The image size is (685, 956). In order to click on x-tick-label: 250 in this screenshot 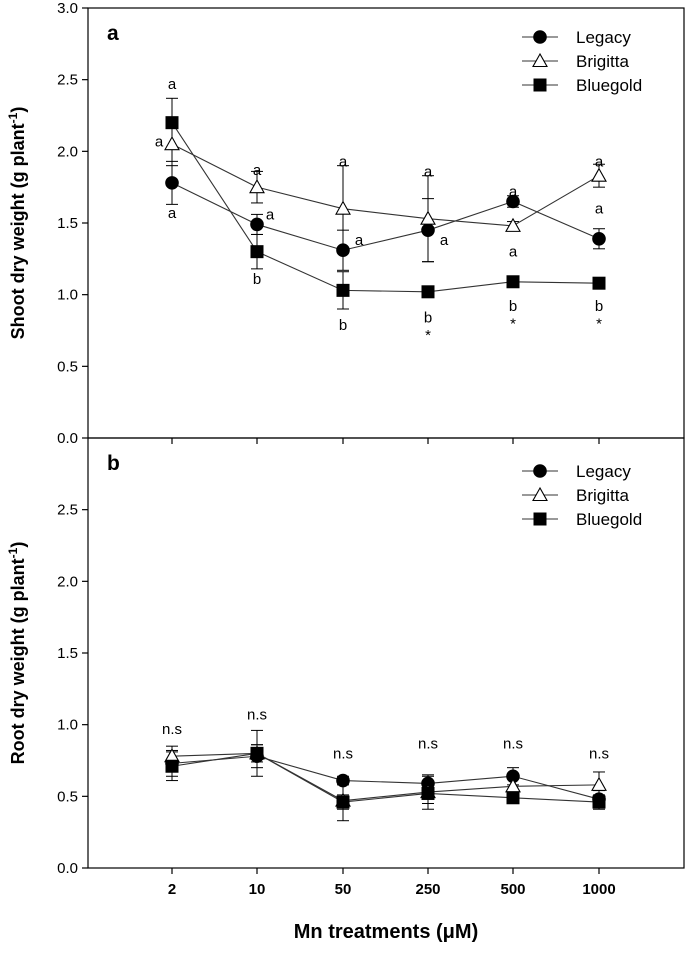, I will do `click(427, 889)`.